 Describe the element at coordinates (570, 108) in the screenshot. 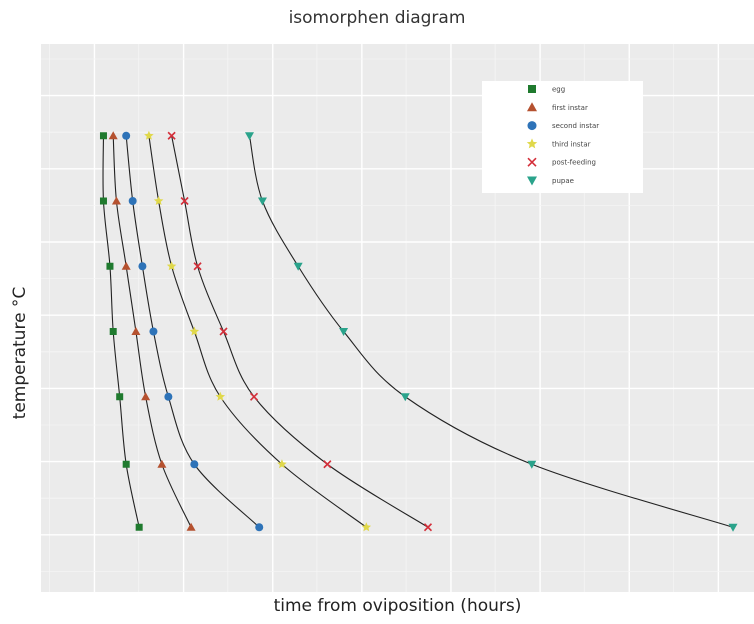

I see `legend-label-first-instar: first instar` at that location.